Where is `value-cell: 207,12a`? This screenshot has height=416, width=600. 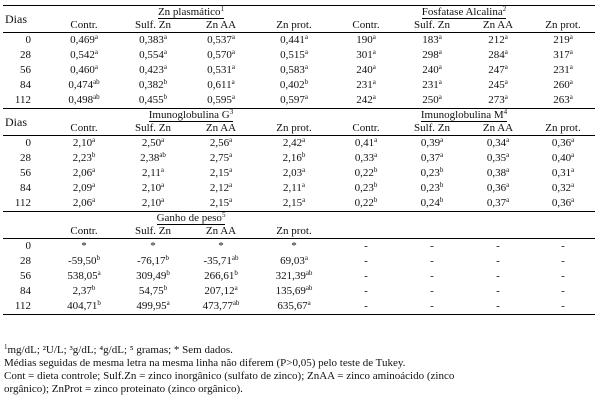
value-cell: 207,12a is located at coordinates (221, 291).